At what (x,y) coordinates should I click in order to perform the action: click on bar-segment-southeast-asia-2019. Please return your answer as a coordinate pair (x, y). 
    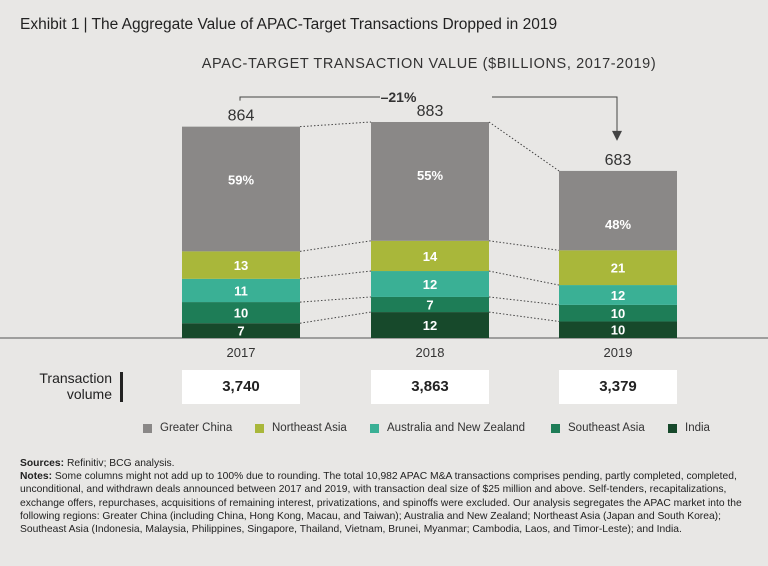
    Looking at the image, I should click on (618, 313).